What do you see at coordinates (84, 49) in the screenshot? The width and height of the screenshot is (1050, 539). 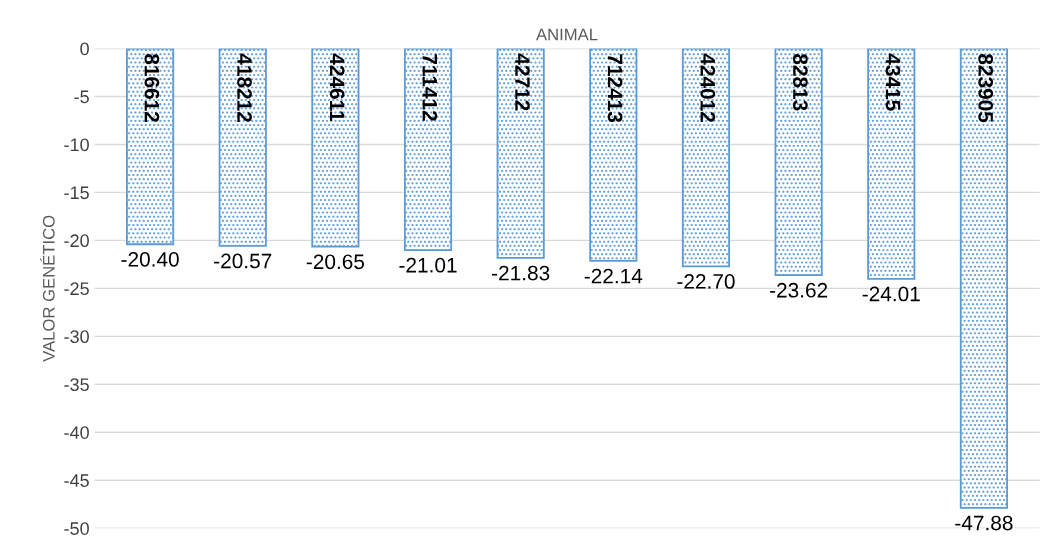 I see `y-tick-label: 0` at bounding box center [84, 49].